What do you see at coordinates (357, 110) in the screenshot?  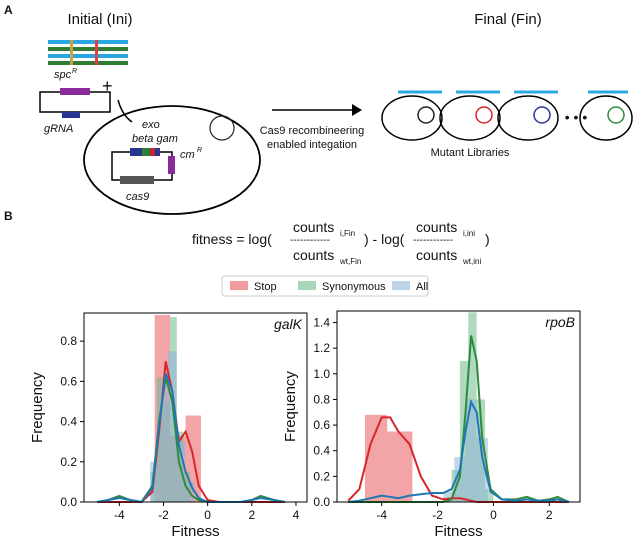 I see `arrowhead` at bounding box center [357, 110].